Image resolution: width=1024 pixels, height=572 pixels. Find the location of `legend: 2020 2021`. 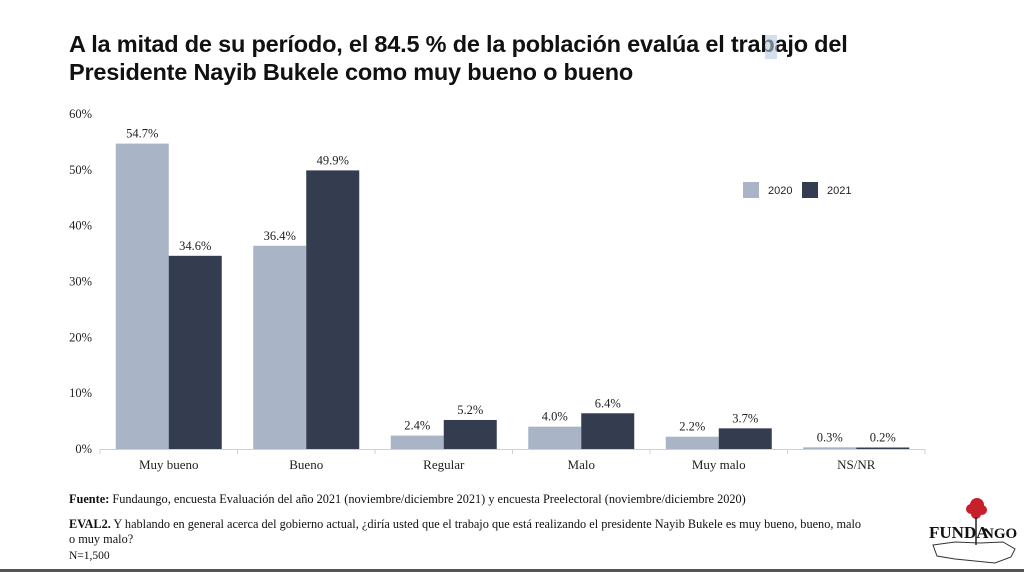

legend: 2020 2021 is located at coordinates (797, 190).